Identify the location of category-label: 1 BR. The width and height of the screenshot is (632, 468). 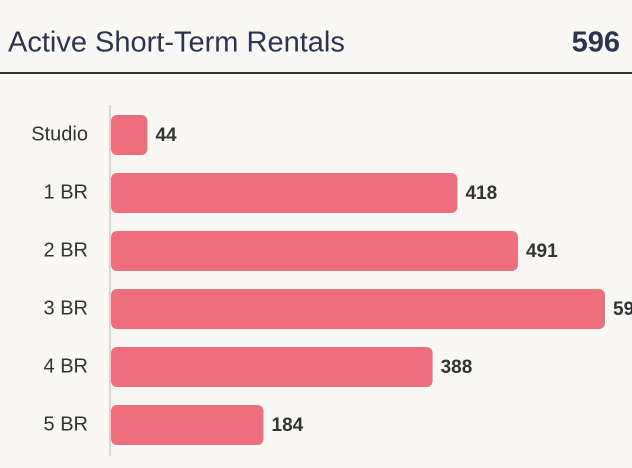
(66, 192).